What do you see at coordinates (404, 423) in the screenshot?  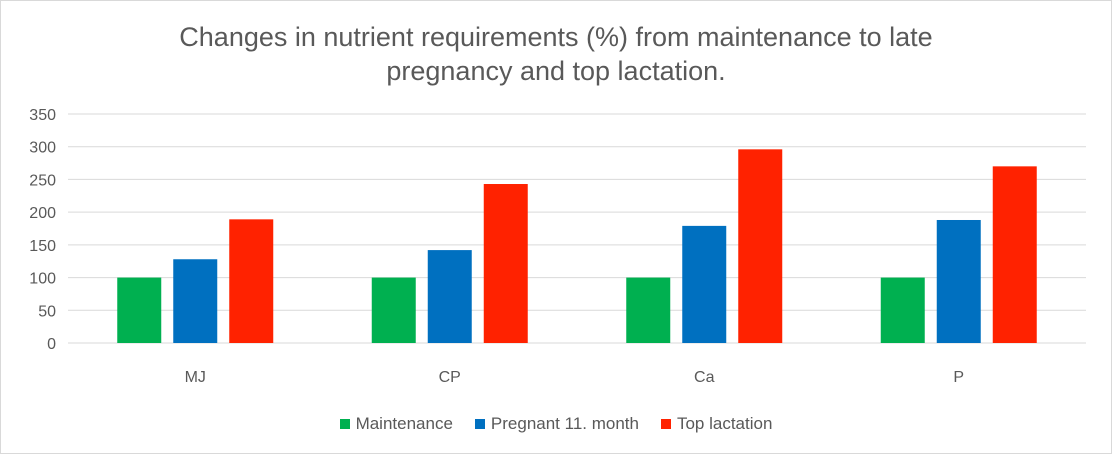 I see `legend-label: Maintenance` at bounding box center [404, 423].